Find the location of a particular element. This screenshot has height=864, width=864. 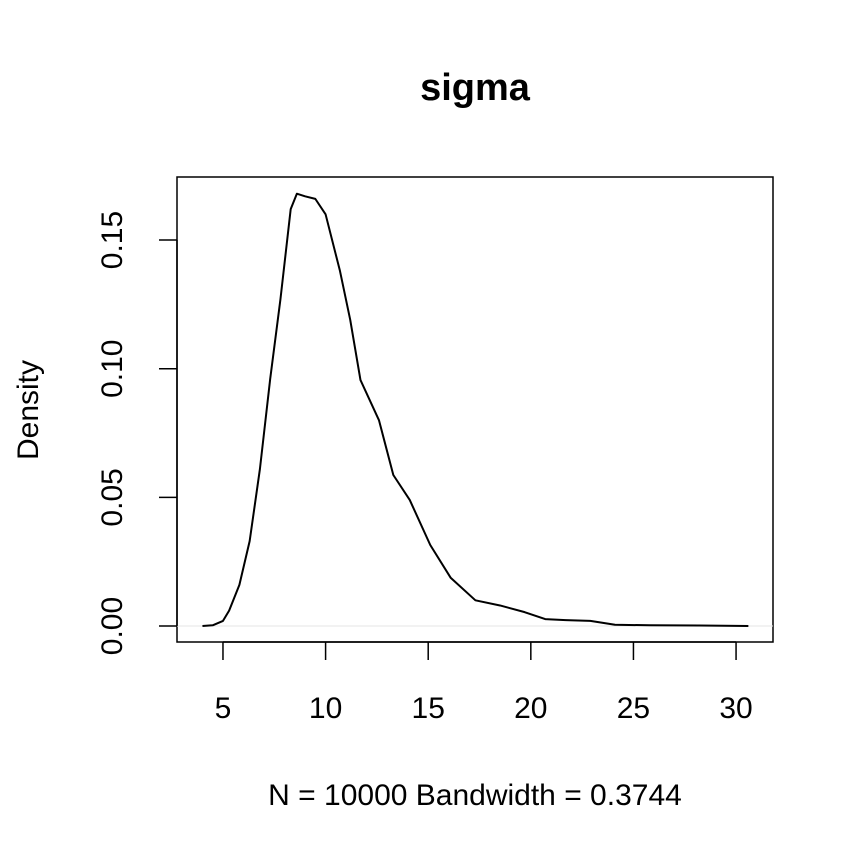

y-tick-label: 0.05 is located at coordinates (112, 497).